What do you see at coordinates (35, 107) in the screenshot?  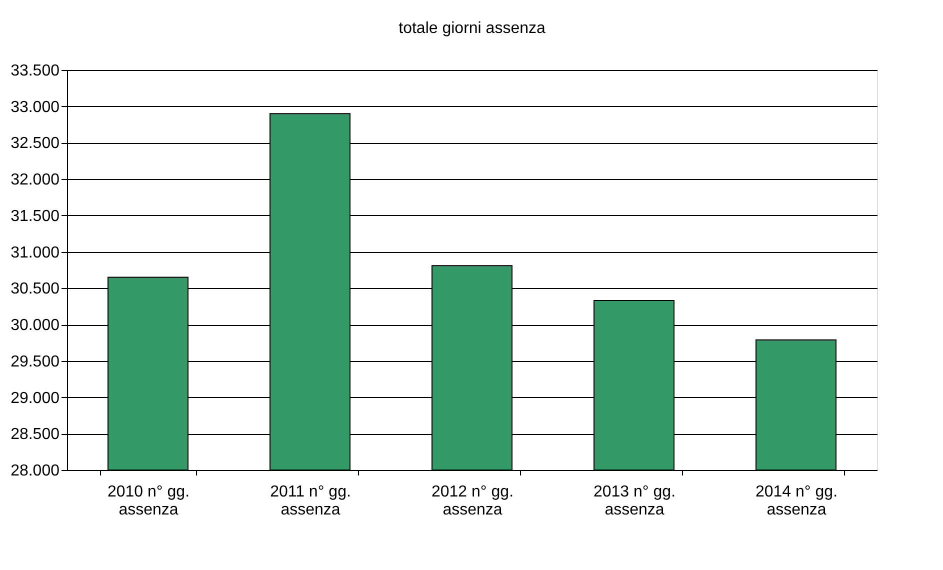 I see `y-tick-label: 33.000` at bounding box center [35, 107].